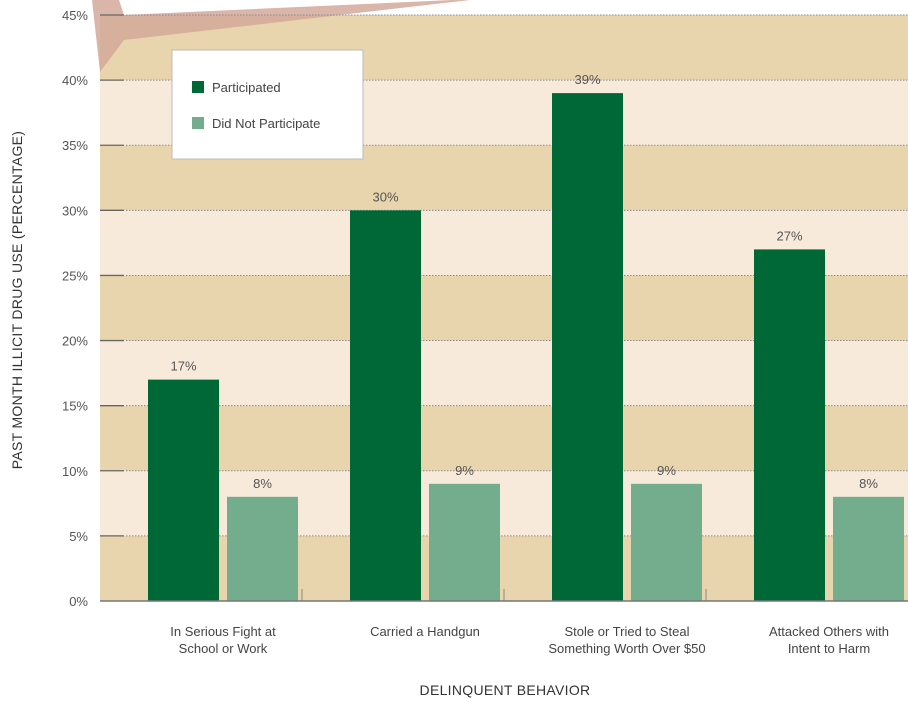  What do you see at coordinates (281, 36) in the screenshot?
I see `decorative-arrow` at bounding box center [281, 36].